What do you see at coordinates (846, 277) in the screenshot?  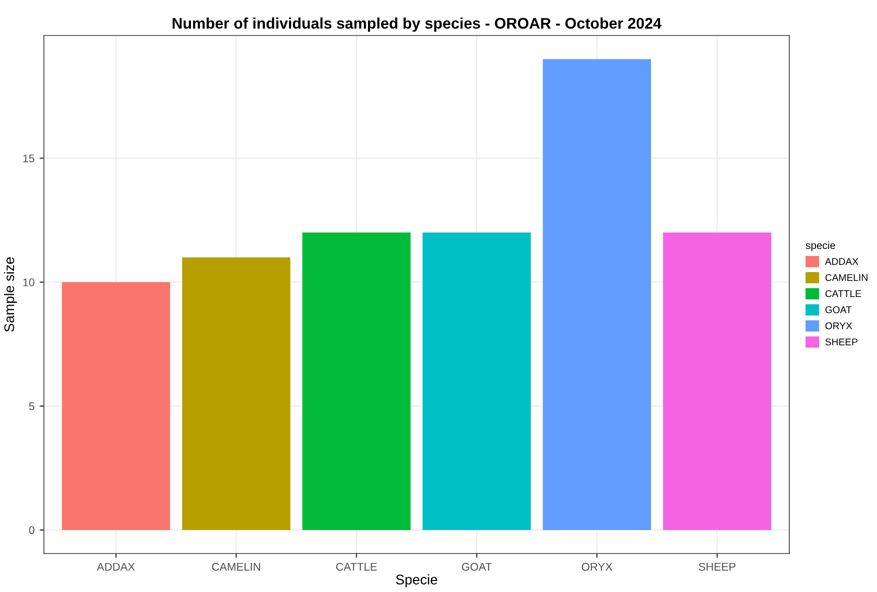 I see `legend-label: CAMELIN` at bounding box center [846, 277].